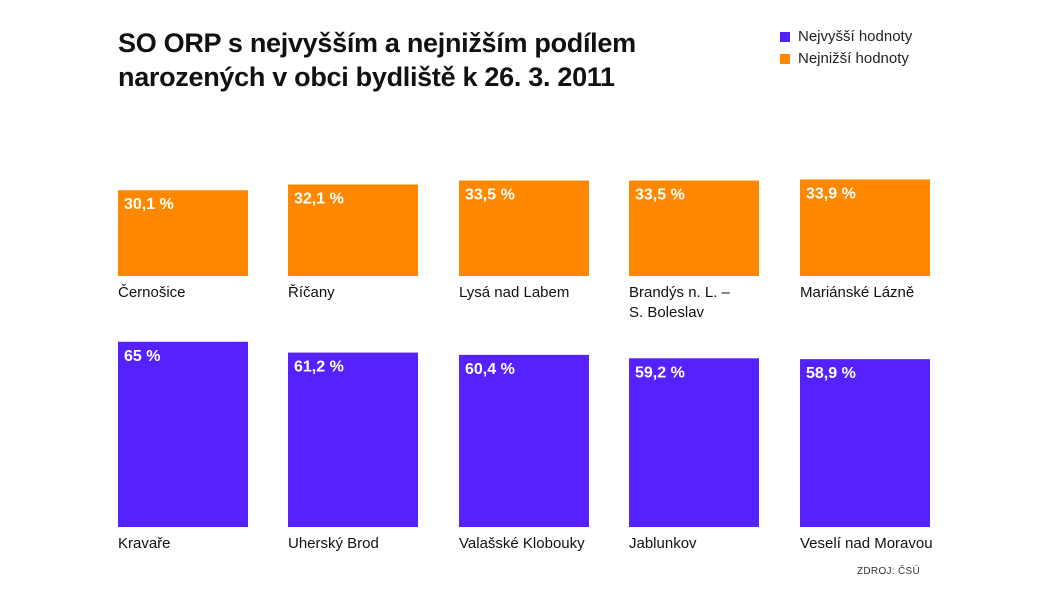 This screenshot has width=1050, height=591. I want to click on legend-item-highest: Nejvyšší hodnoty, so click(846, 37).